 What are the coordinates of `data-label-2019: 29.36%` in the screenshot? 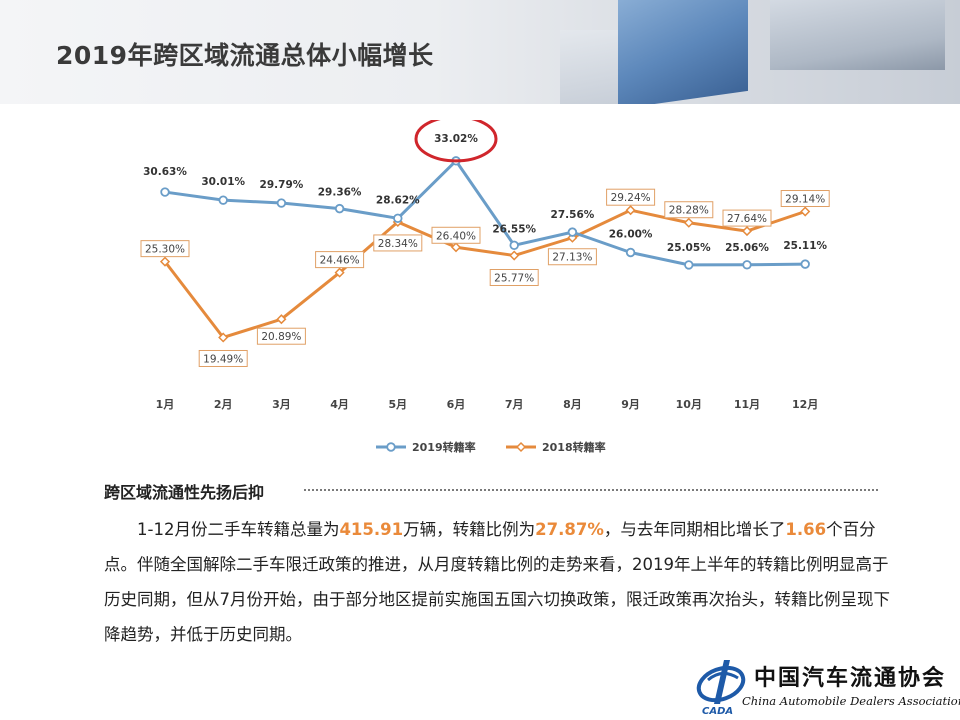 It's located at (340, 193).